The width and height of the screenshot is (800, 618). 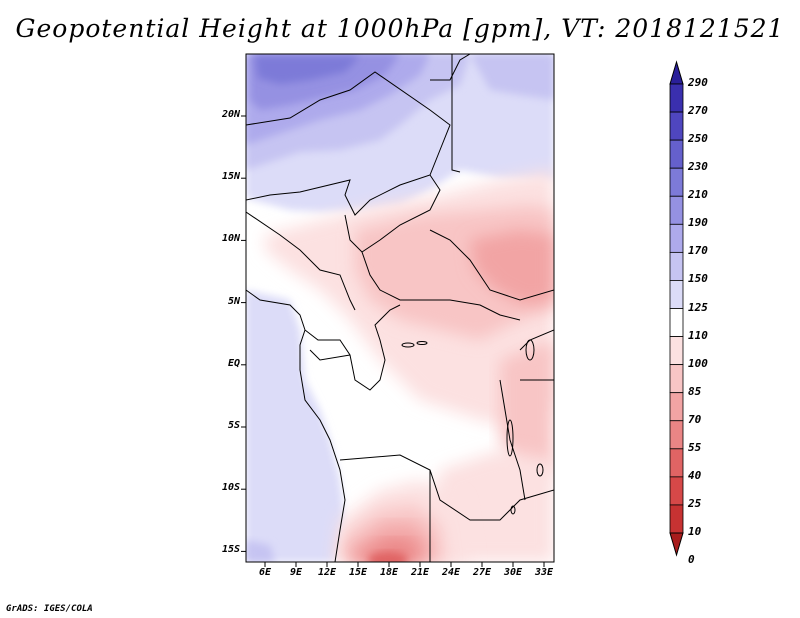 I want to click on lakes, so click(x=472, y=427).